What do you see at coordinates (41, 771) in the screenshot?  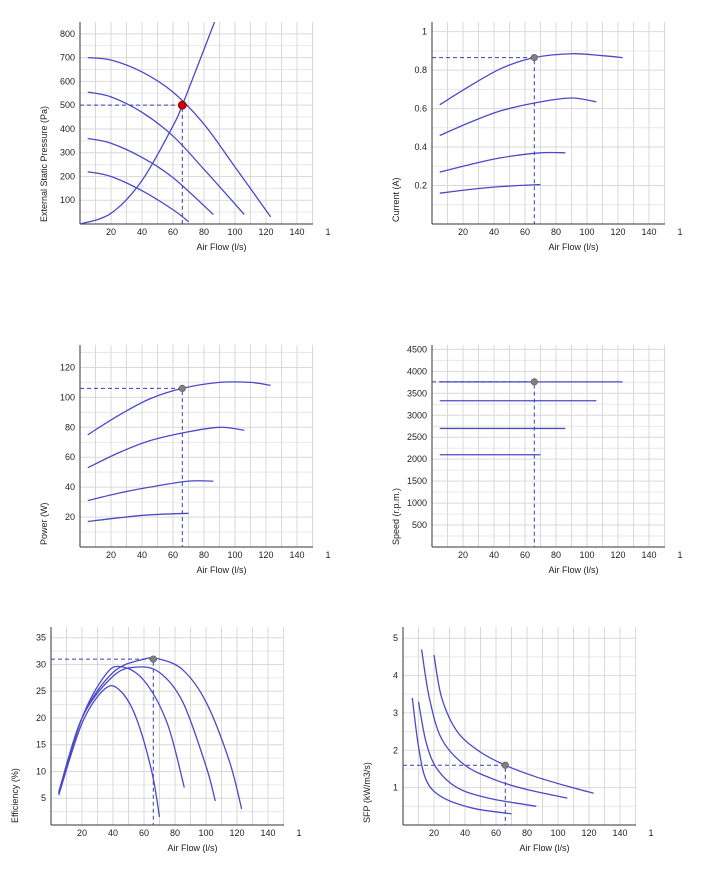 I see `efficiency-y-tick: 10` at bounding box center [41, 771].